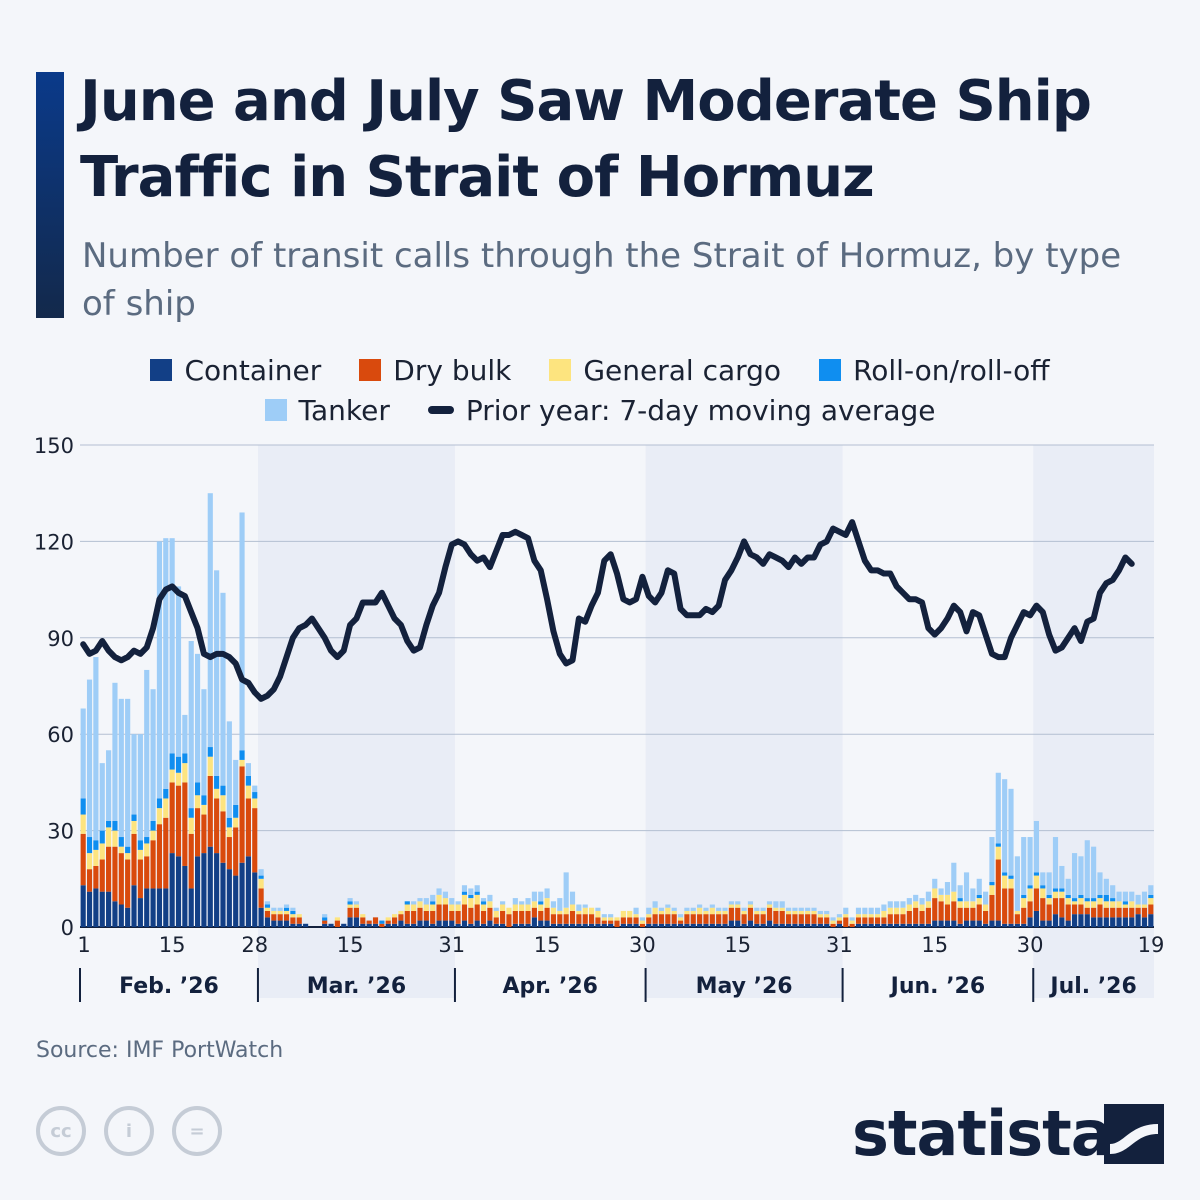  I want to click on x-tick-label: 31, so click(451, 945).